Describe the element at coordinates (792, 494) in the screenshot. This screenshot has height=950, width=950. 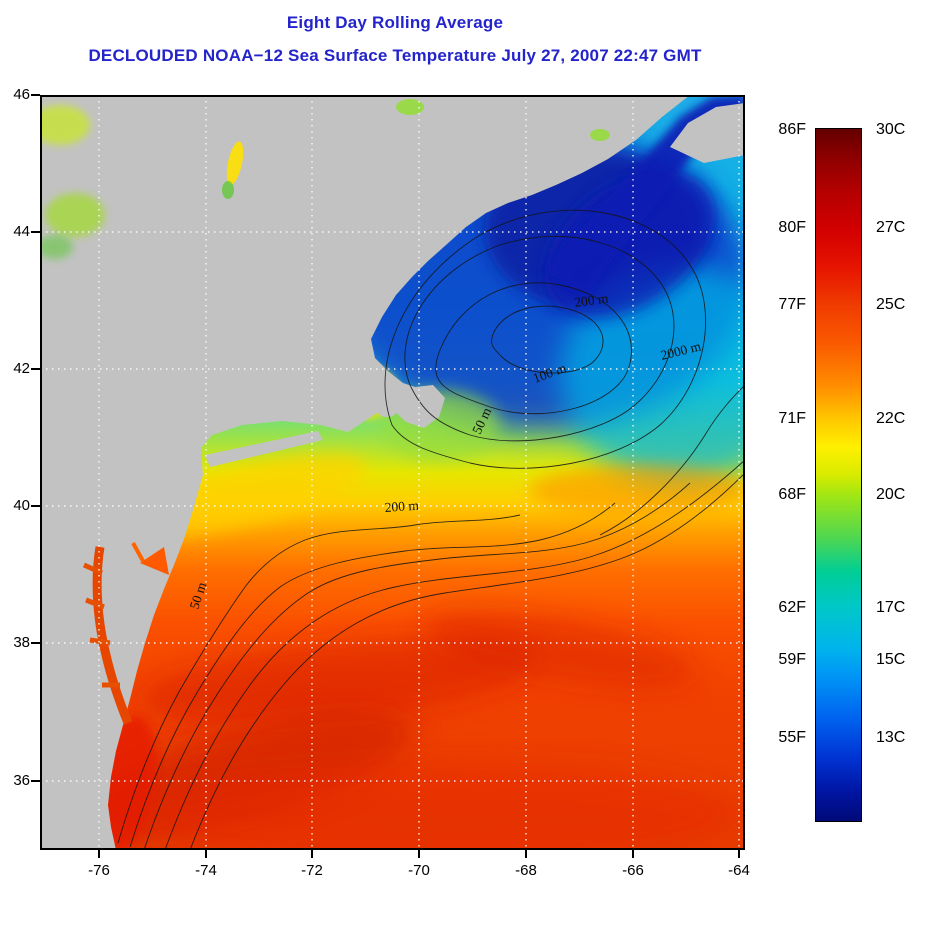
I see `colorbar-f-label: 68F` at that location.